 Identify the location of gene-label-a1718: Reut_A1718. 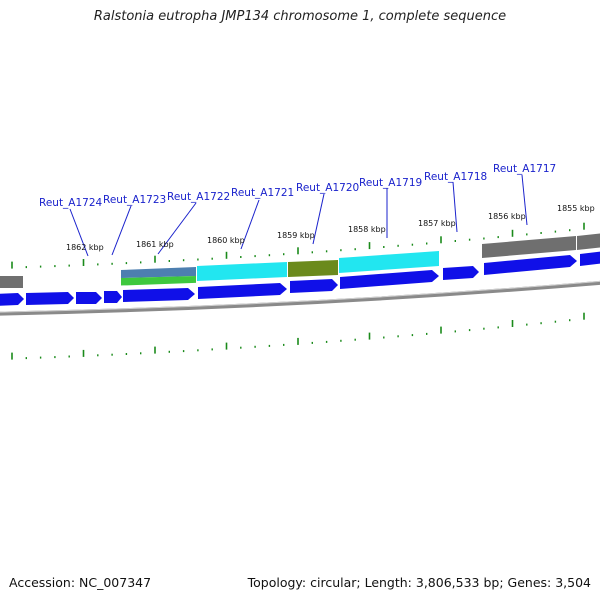
(455, 177).